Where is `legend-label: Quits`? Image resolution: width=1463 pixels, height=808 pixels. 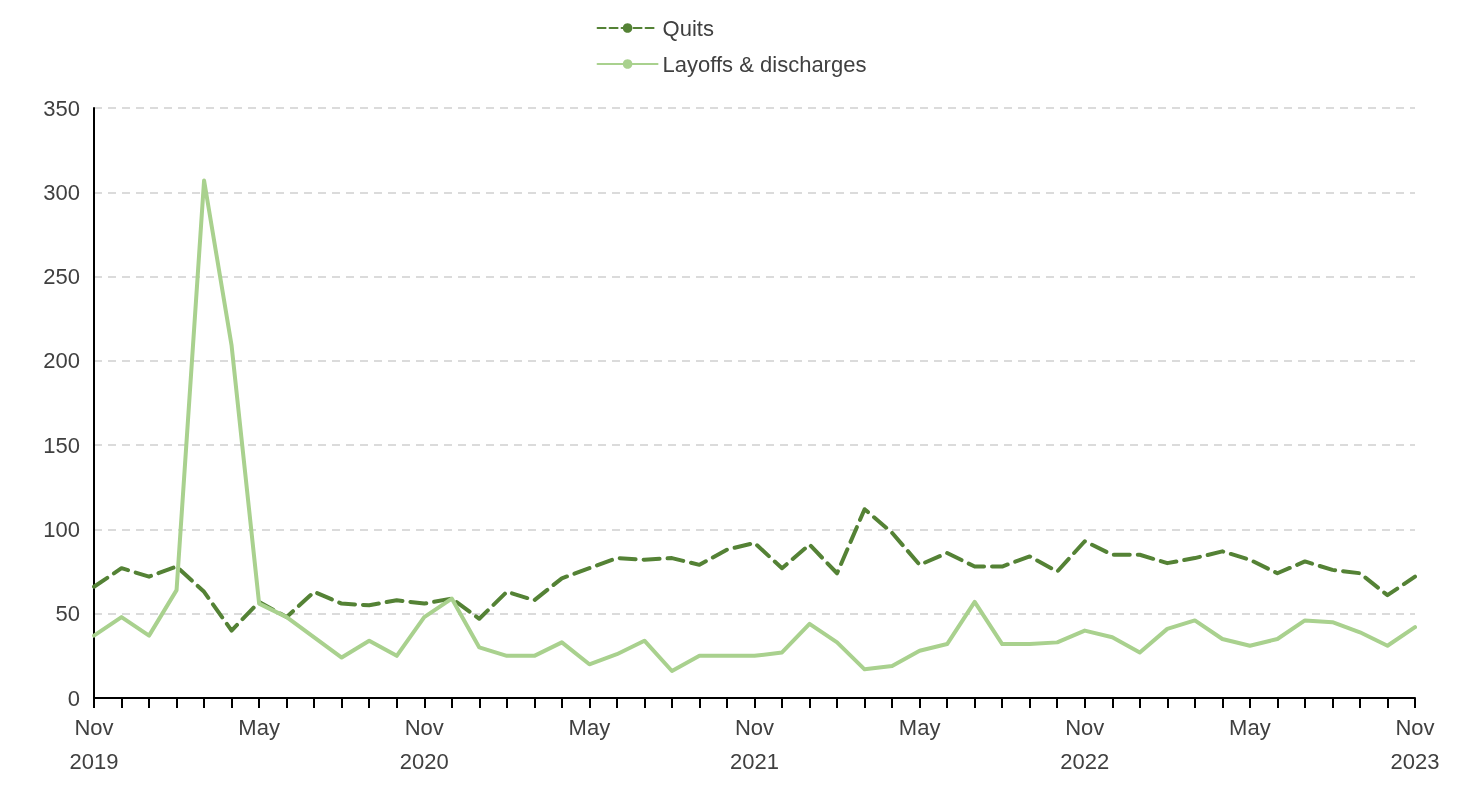 legend-label: Quits is located at coordinates (688, 28).